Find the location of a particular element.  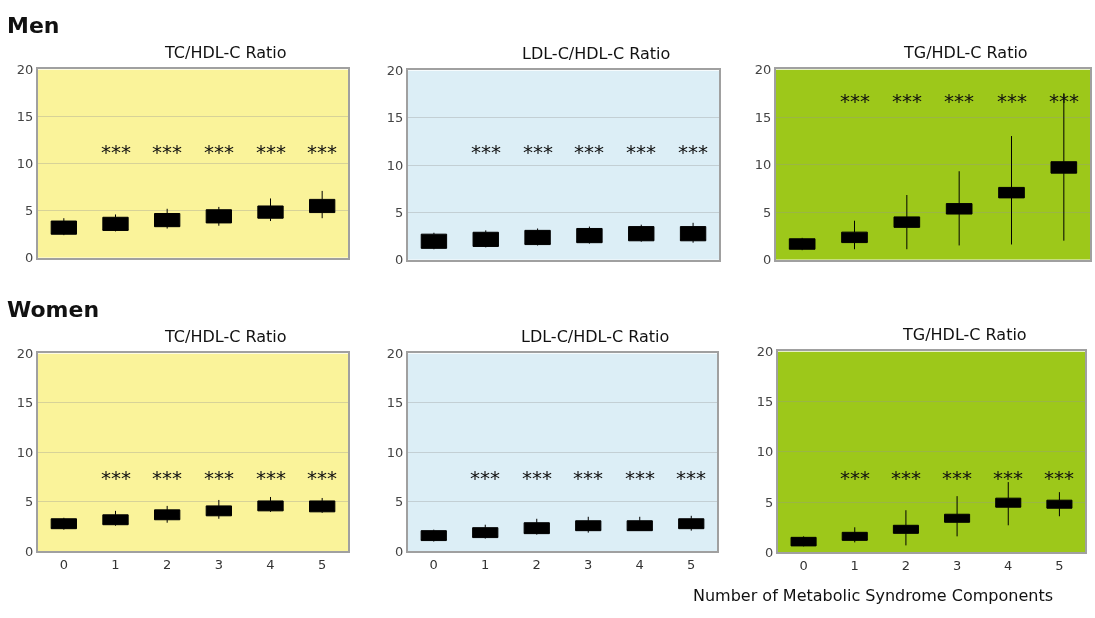

text: Women is located at coordinates (53, 309).